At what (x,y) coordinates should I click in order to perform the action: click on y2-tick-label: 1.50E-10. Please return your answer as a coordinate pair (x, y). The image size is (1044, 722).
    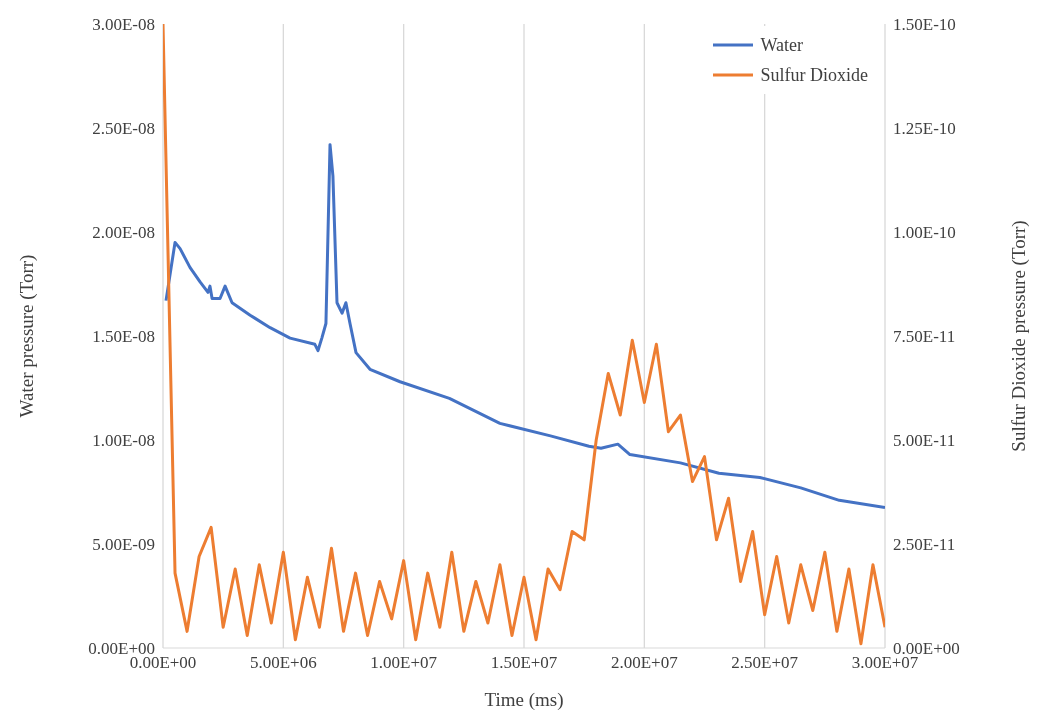
    Looking at the image, I should click on (924, 25).